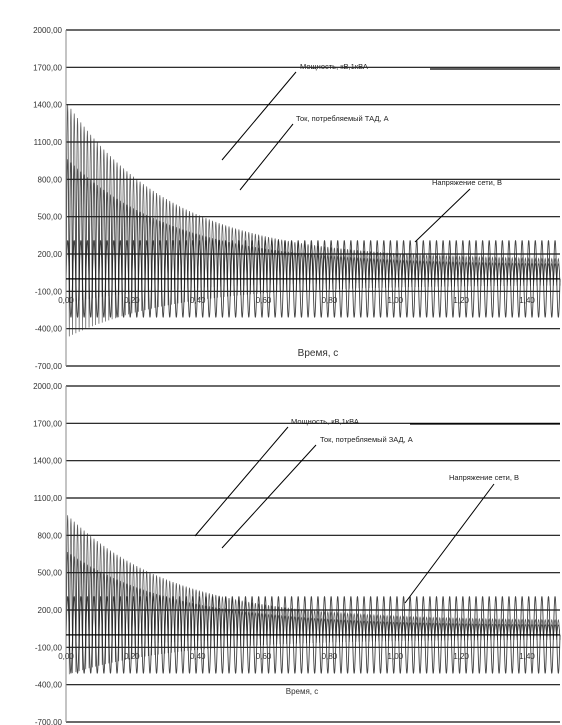  What do you see at coordinates (296, 656) in the screenshot?
I see `chart-bottom-x-ticks: 0,00 0,20 0,40 0,60 0,80 1,00 1,20 1,40` at bounding box center [296, 656].